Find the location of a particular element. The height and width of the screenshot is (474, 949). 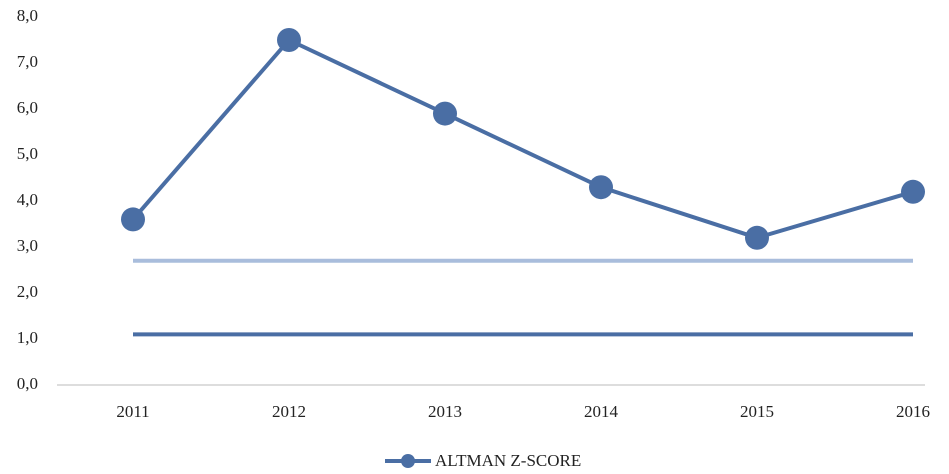

x-tick-label: 2014 is located at coordinates (601, 411).